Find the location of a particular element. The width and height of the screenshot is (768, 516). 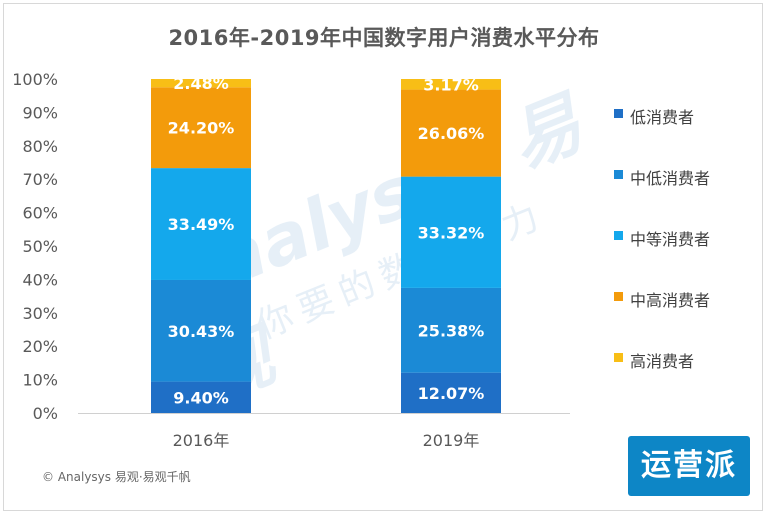

data-label: 3.17% is located at coordinates (451, 84).